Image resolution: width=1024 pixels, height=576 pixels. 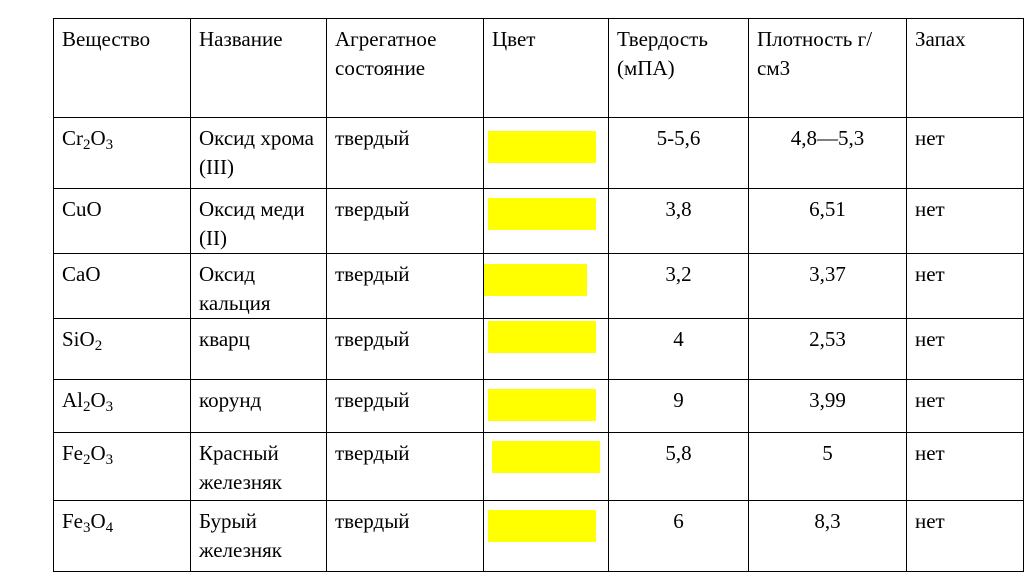 What do you see at coordinates (258, 406) in the screenshot?
I see `name-cell: корунд` at bounding box center [258, 406].